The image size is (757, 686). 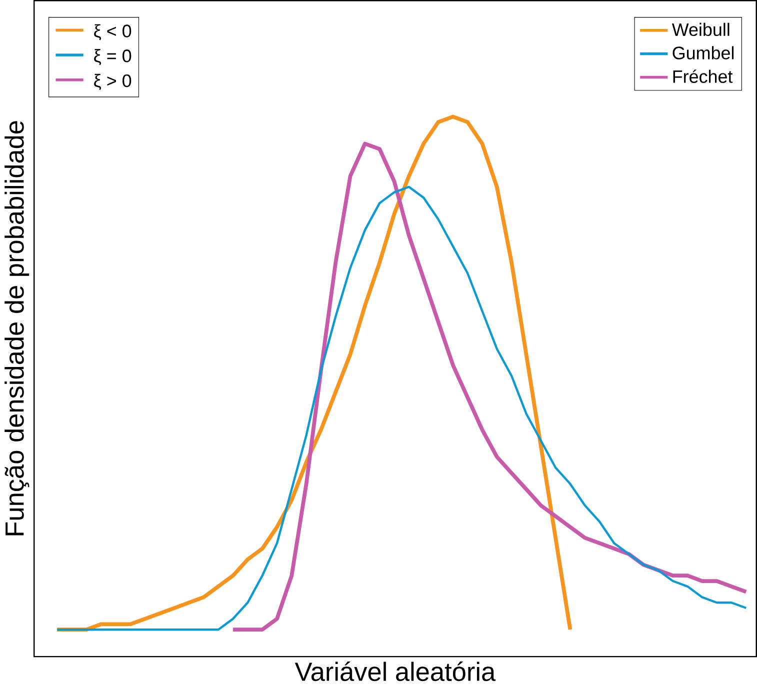 What do you see at coordinates (701, 29) in the screenshot?
I see `legend-label: Weibull` at bounding box center [701, 29].